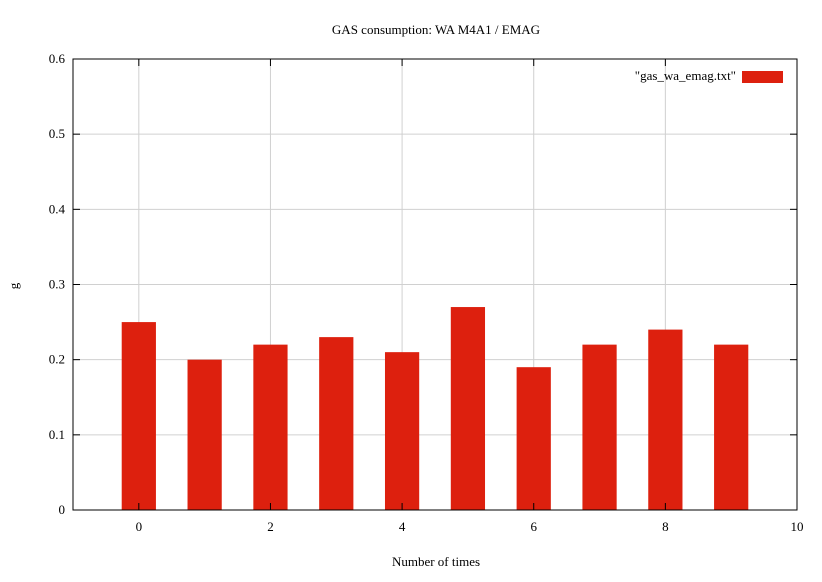  Describe the element at coordinates (62, 509) in the screenshot. I see `y-tick-label: 0` at that location.